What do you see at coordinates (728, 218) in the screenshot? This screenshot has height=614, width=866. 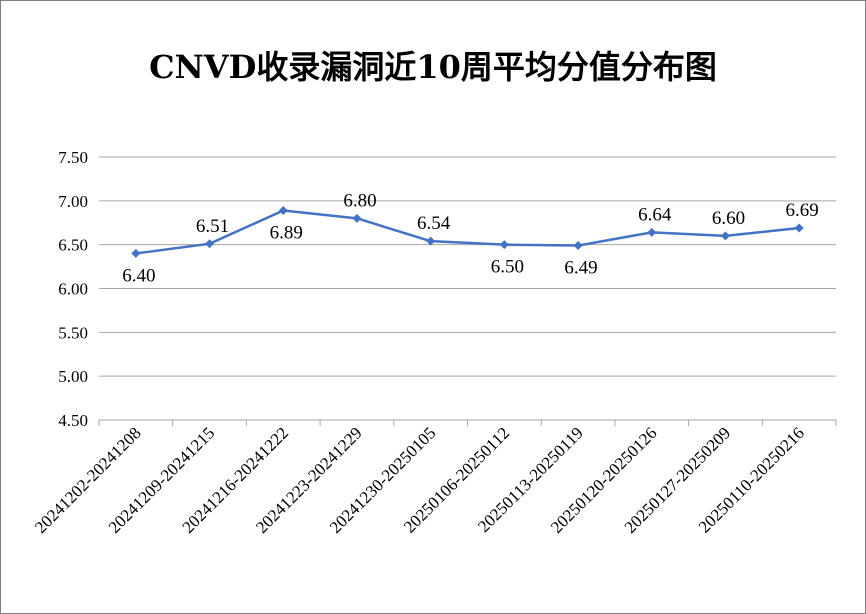 I see `data-label: 6.60` at bounding box center [728, 218].